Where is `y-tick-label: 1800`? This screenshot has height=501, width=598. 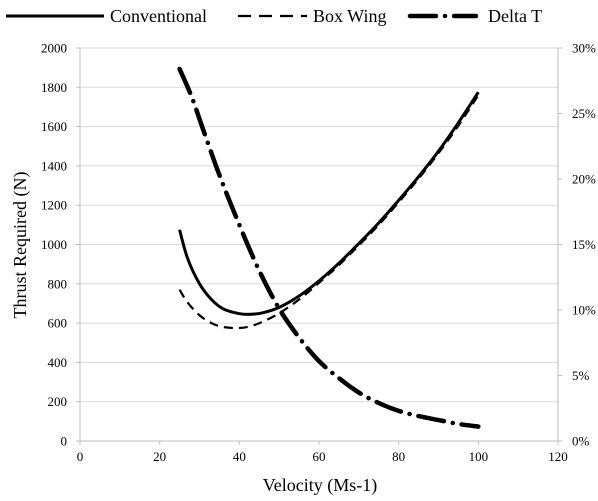
y-tick-label: 1800 is located at coordinates (54, 87).